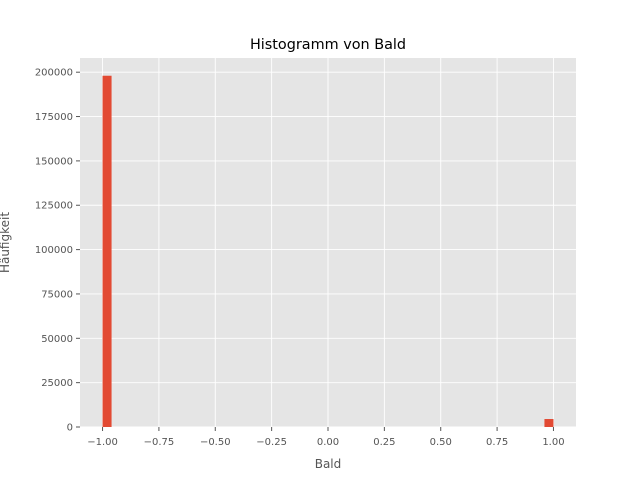 The height and width of the screenshot is (480, 640). What do you see at coordinates (57, 383) in the screenshot?
I see `y-tick-label: 25000` at bounding box center [57, 383].